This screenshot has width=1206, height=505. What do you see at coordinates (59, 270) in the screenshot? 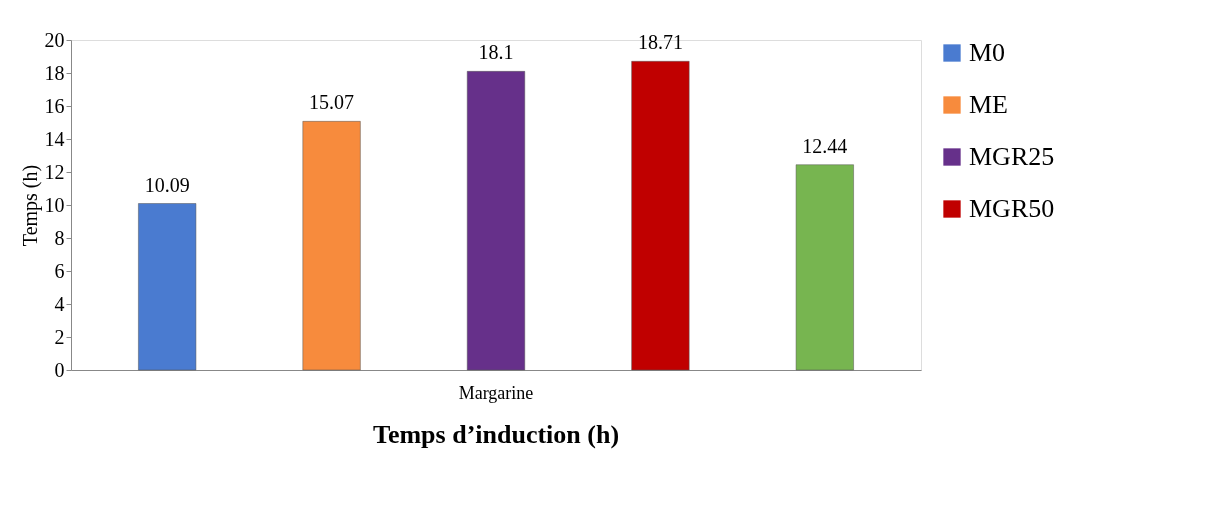
I see `y-tick-label: 6` at bounding box center [59, 270].